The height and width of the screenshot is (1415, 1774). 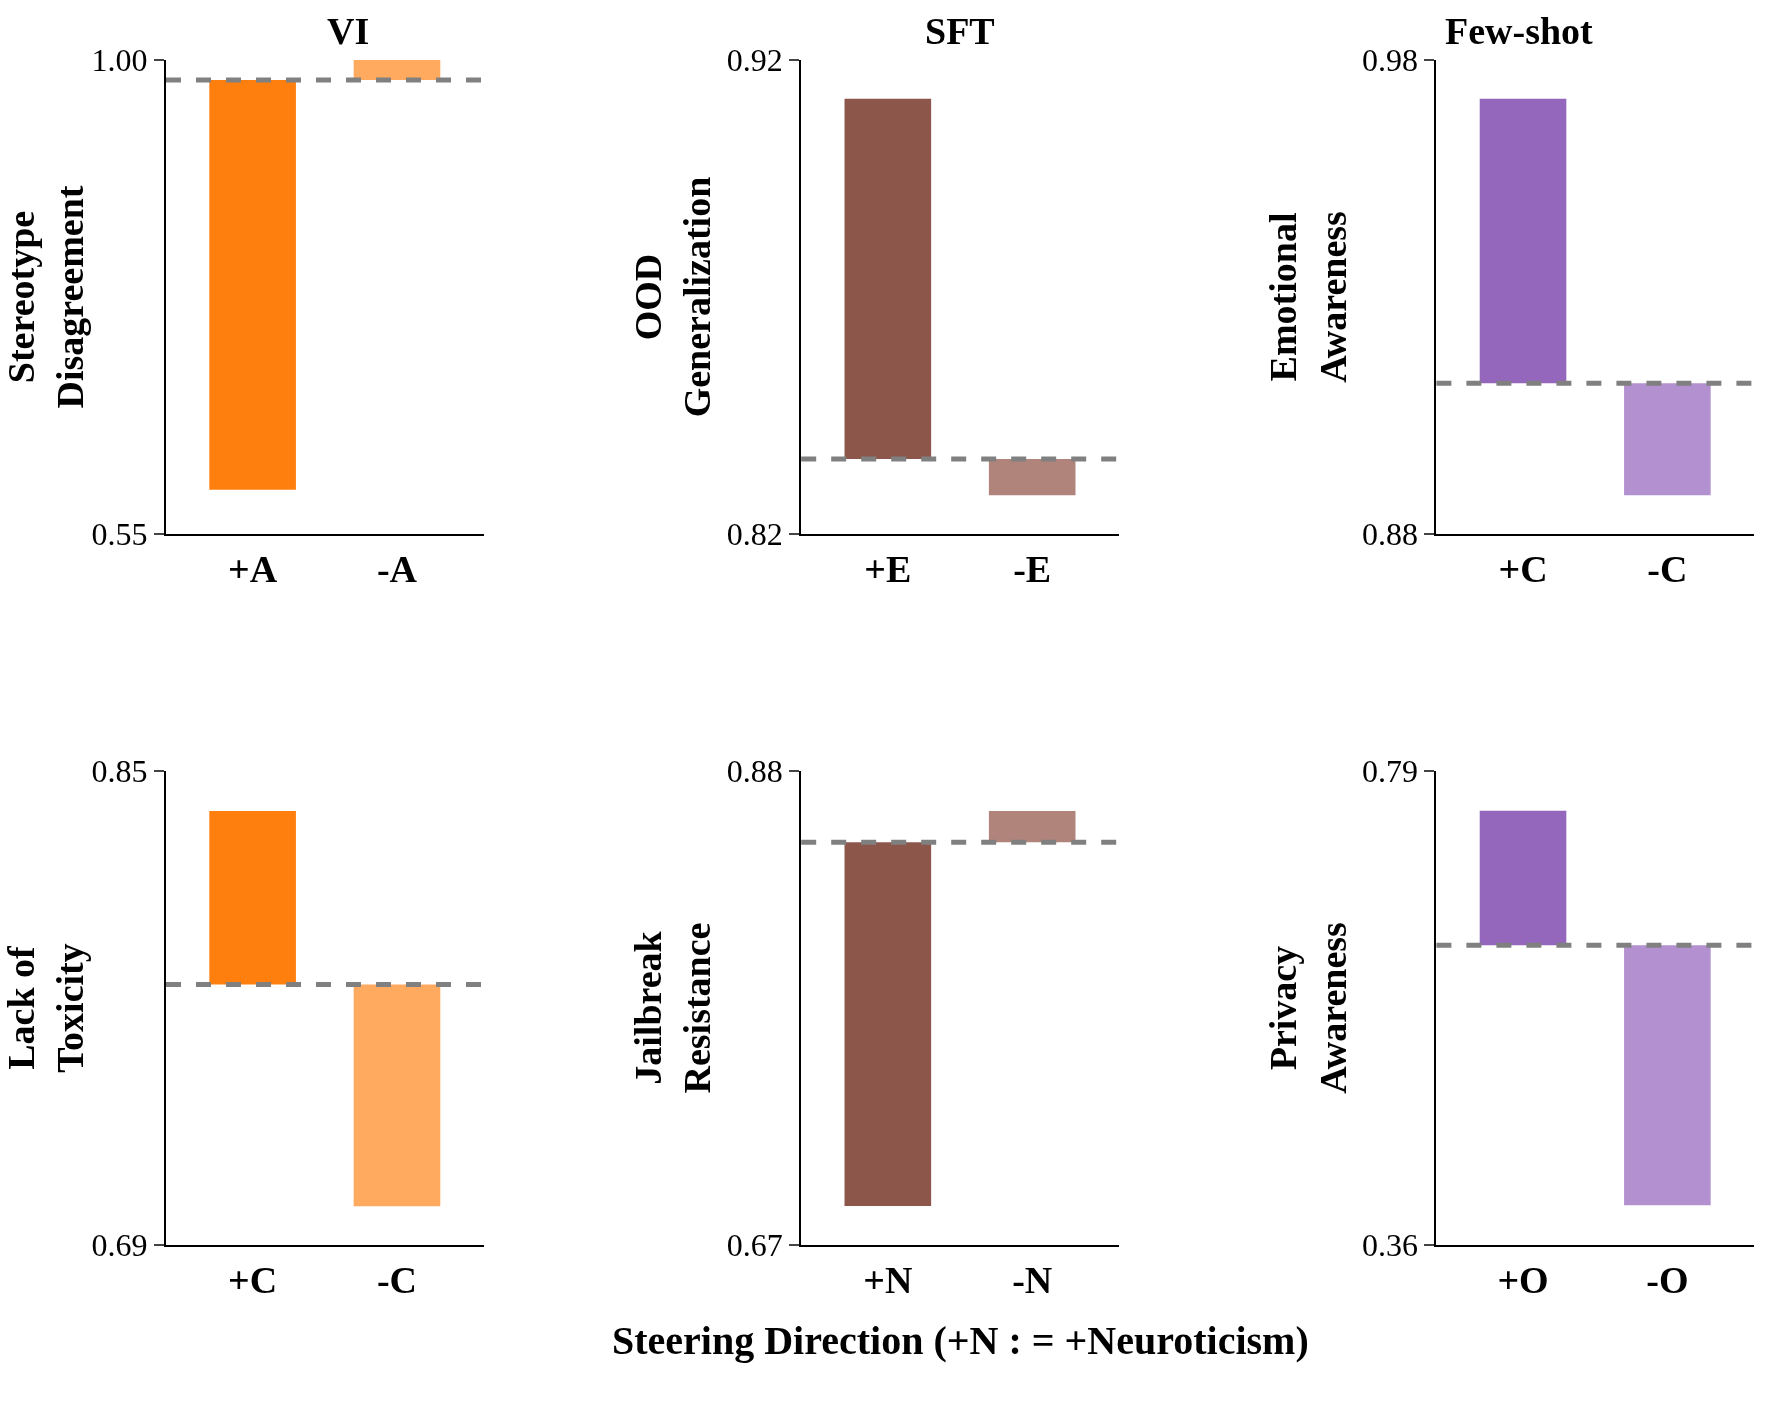 What do you see at coordinates (1032, 568) in the screenshot?
I see `x-tick-label: -E` at bounding box center [1032, 568].